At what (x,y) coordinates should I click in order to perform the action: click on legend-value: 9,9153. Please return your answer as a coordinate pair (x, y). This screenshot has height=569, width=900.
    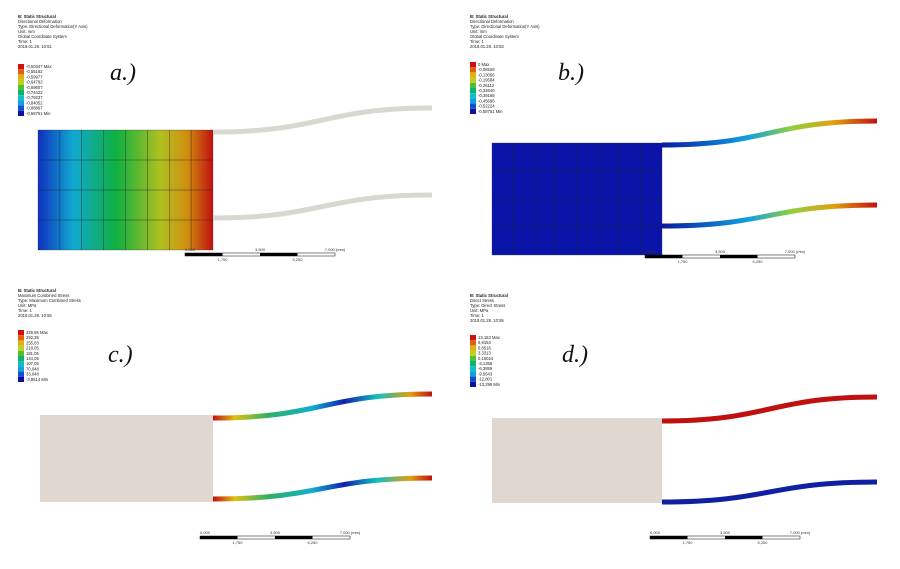
    Looking at the image, I should click on (484, 342).